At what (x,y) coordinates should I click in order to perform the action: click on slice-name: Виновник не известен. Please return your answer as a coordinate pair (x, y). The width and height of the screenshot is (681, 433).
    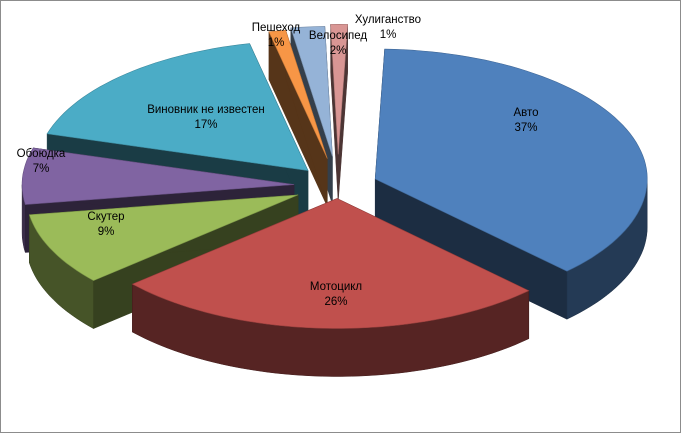
    Looking at the image, I should click on (206, 110).